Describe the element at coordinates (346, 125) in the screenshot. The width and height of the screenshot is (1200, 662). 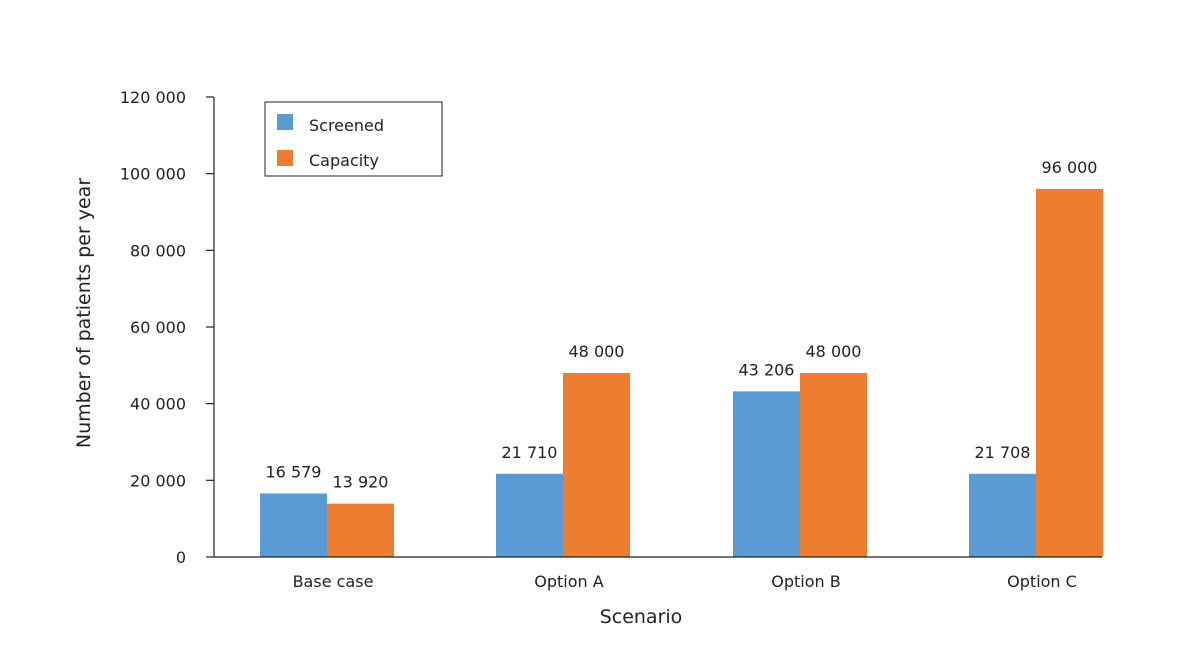
I see `legend-label-screened: Screened` at that location.